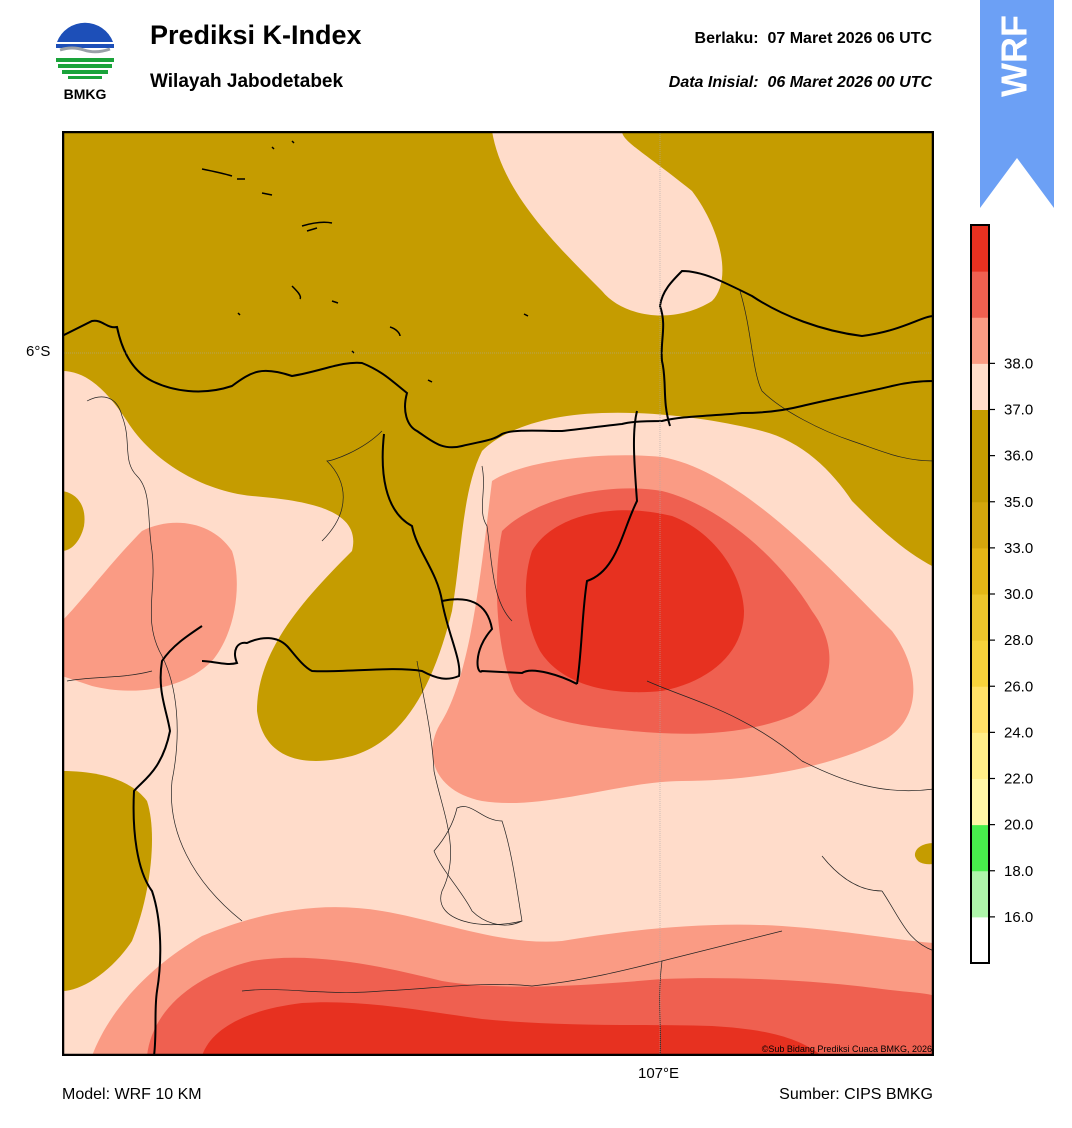  Describe the element at coordinates (365, 261) in the screenshot. I see `thousand-islands` at that location.